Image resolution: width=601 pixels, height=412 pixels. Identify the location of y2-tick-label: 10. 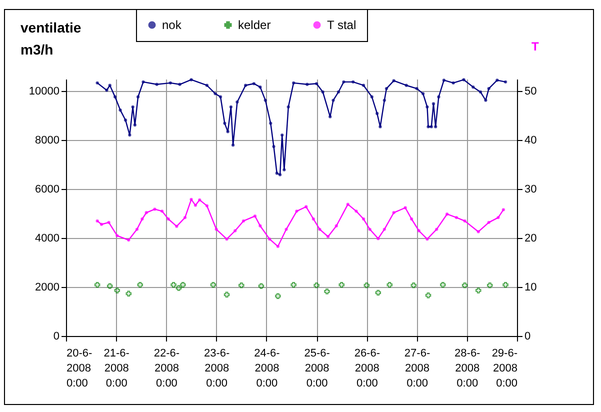
(530, 288).